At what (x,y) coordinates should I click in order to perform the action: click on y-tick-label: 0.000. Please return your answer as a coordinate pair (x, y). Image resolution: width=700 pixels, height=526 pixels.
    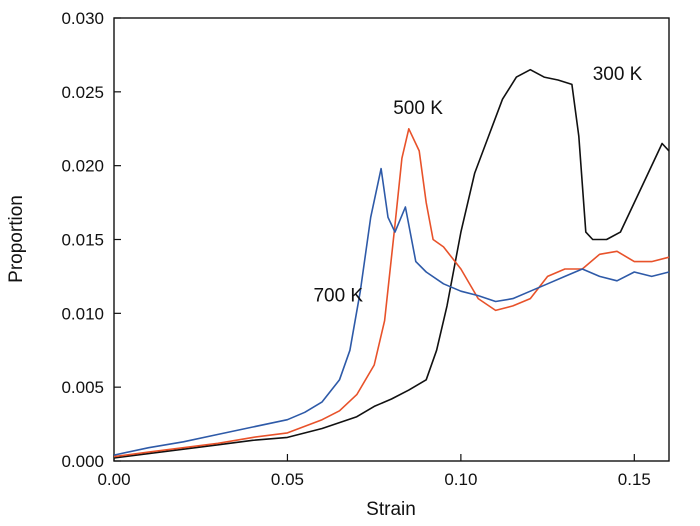
    Looking at the image, I should click on (82, 461).